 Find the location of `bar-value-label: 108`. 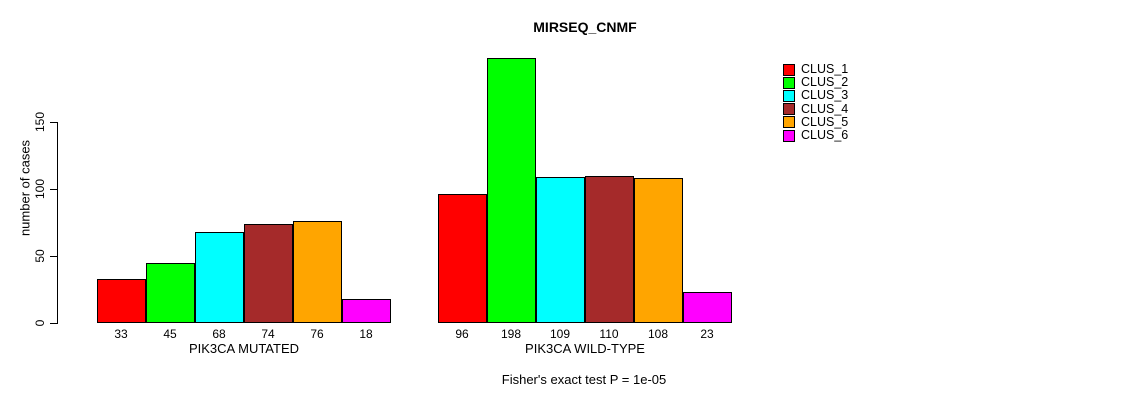

bar-value-label: 108 is located at coordinates (658, 334).